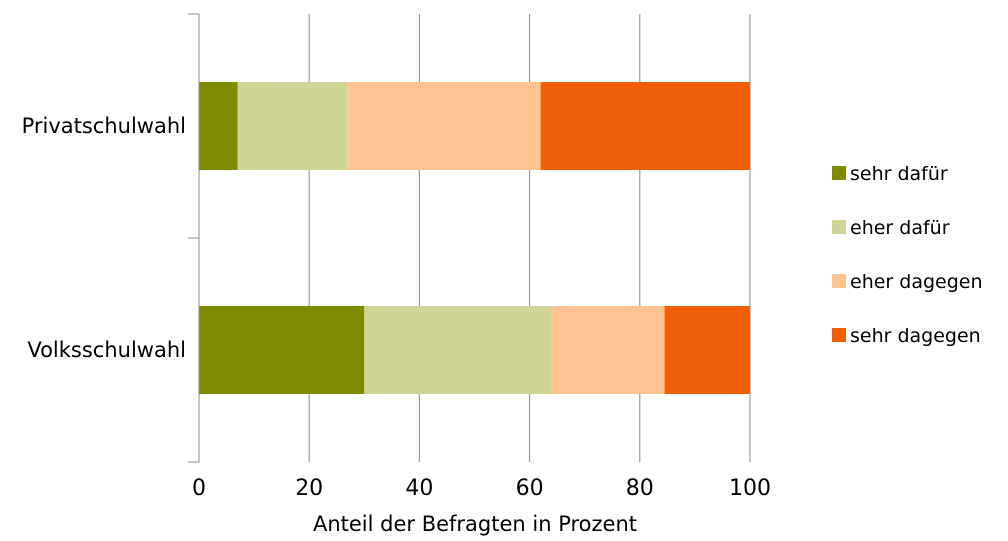  Describe the element at coordinates (419, 488) in the screenshot. I see `x-tick-label-40: 40` at that location.